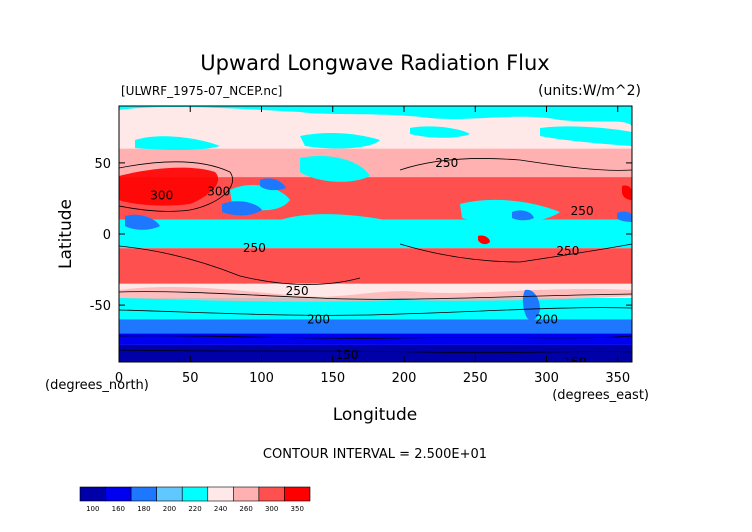  I want to click on colorbar-level-100: 100, so click(92, 509).